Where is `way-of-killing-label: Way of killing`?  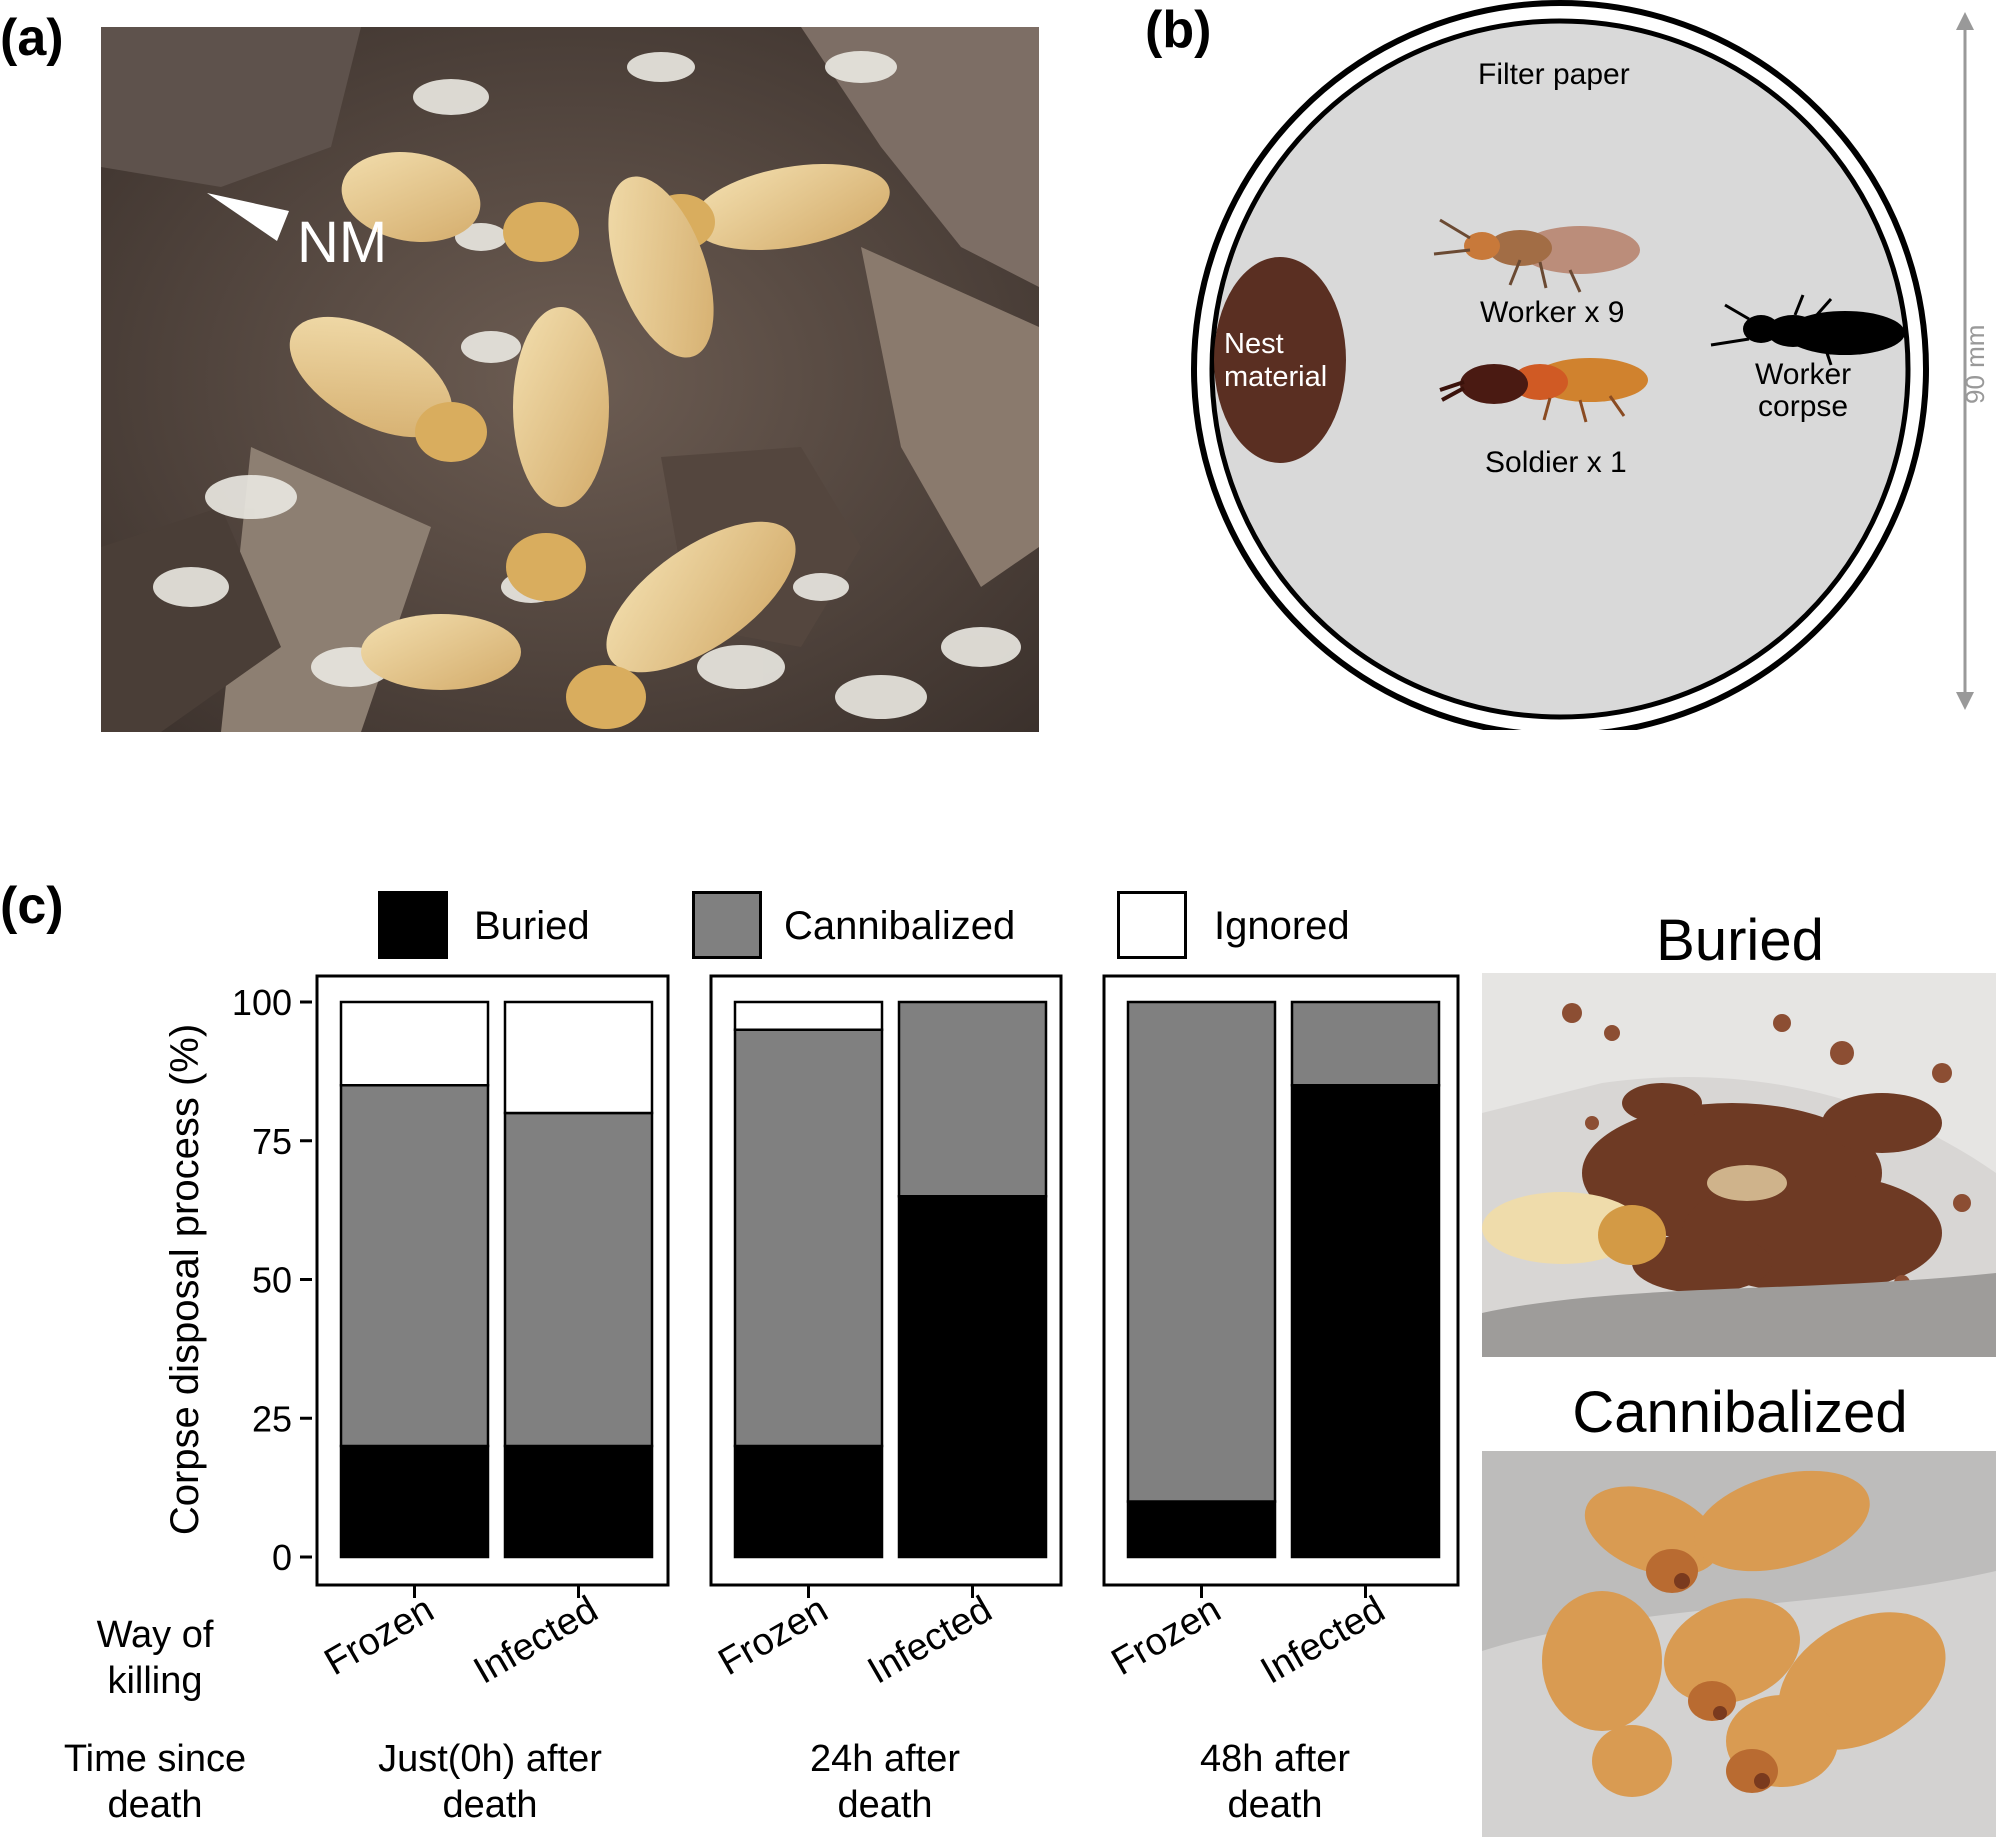 way-of-killing-label: Way of killing is located at coordinates (155, 1658).